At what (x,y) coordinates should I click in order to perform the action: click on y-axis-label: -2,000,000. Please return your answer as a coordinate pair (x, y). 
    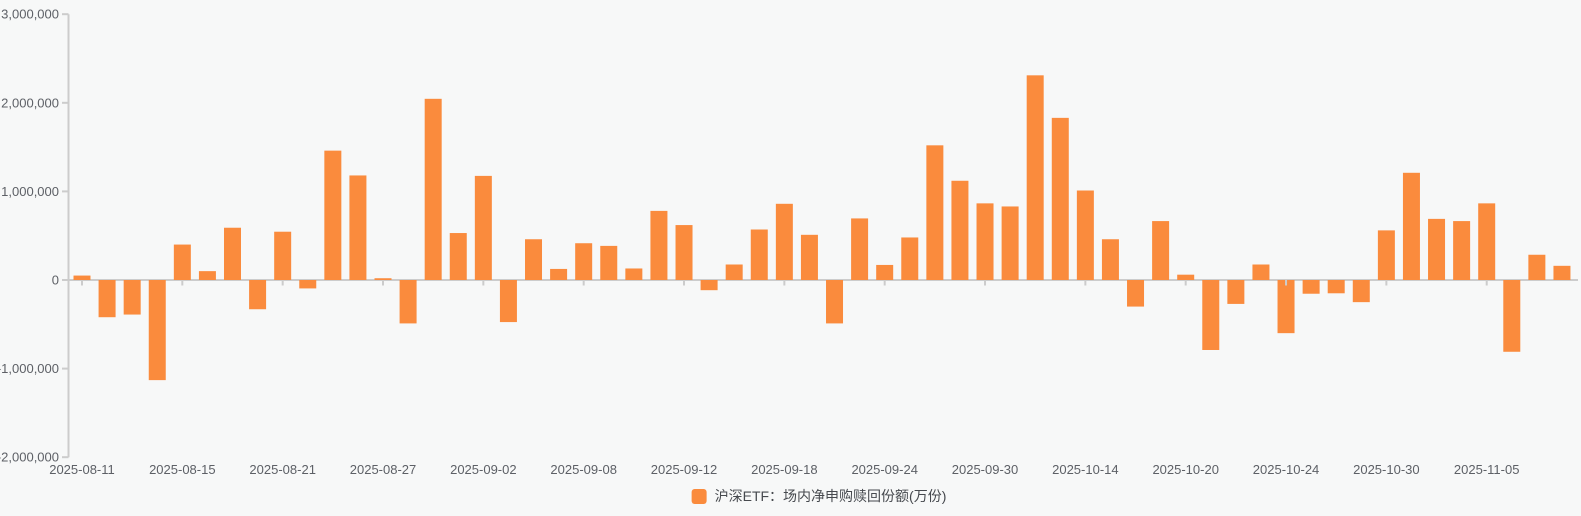
    Looking at the image, I should click on (29, 457).